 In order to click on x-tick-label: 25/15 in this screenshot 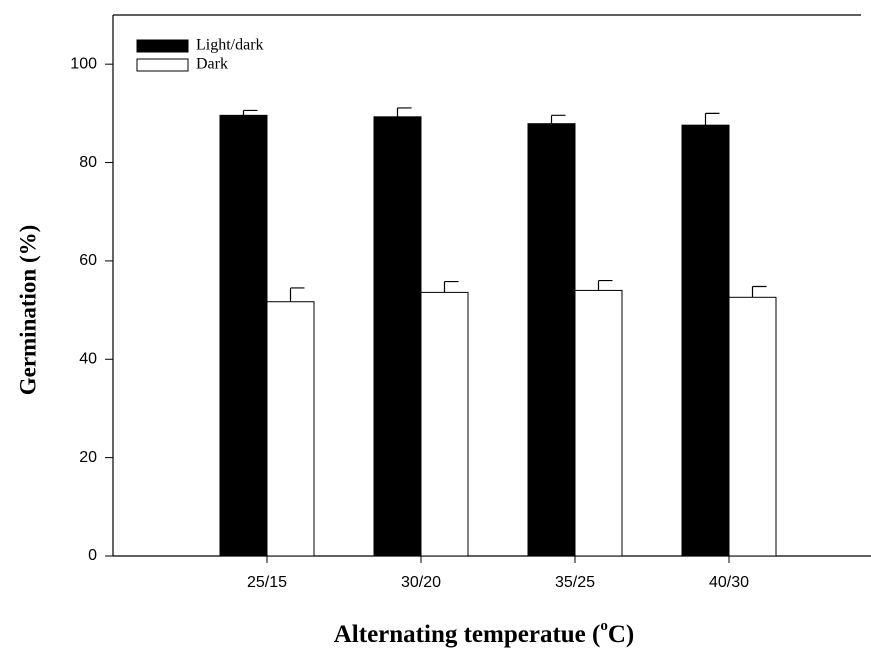, I will do `click(267, 582)`.